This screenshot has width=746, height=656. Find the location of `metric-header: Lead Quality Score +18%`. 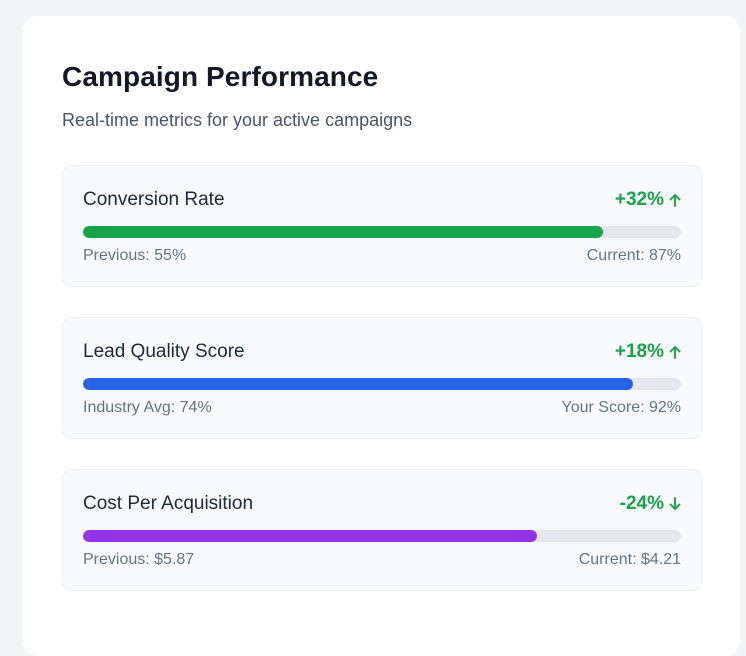

metric-header: Lead Quality Score +18% is located at coordinates (382, 352).